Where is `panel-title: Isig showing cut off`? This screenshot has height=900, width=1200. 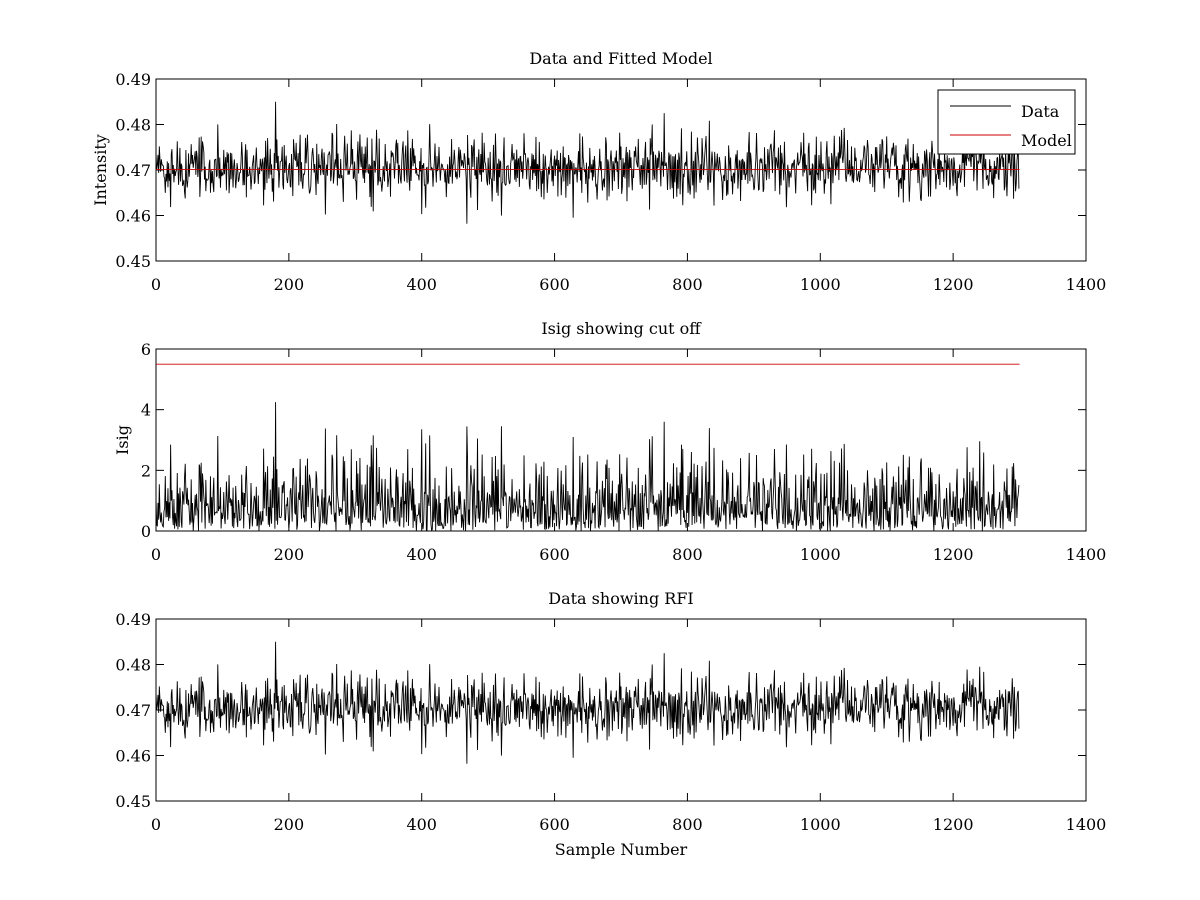
panel-title: Isig showing cut off is located at coordinates (621, 328).